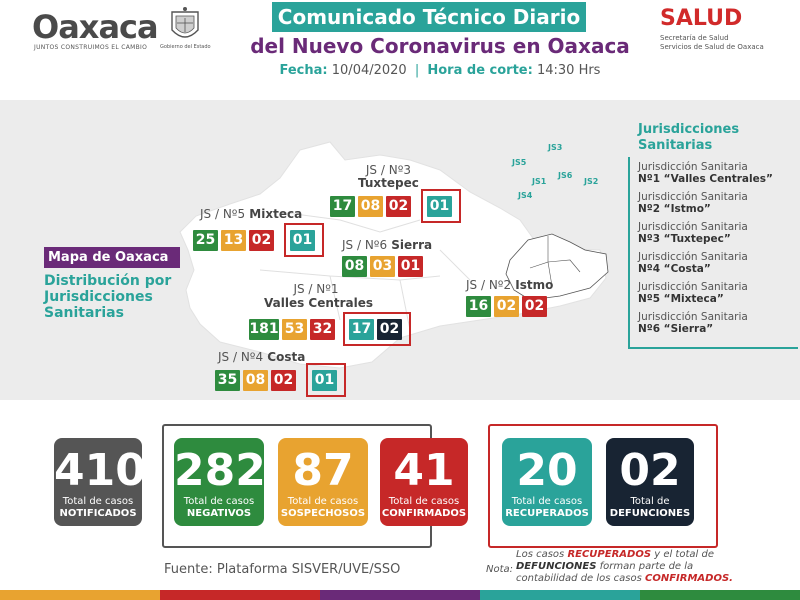 The width and height of the screenshot is (800, 600). What do you see at coordinates (108, 281) in the screenshot?
I see `dist-line1: Distribución por` at bounding box center [108, 281].